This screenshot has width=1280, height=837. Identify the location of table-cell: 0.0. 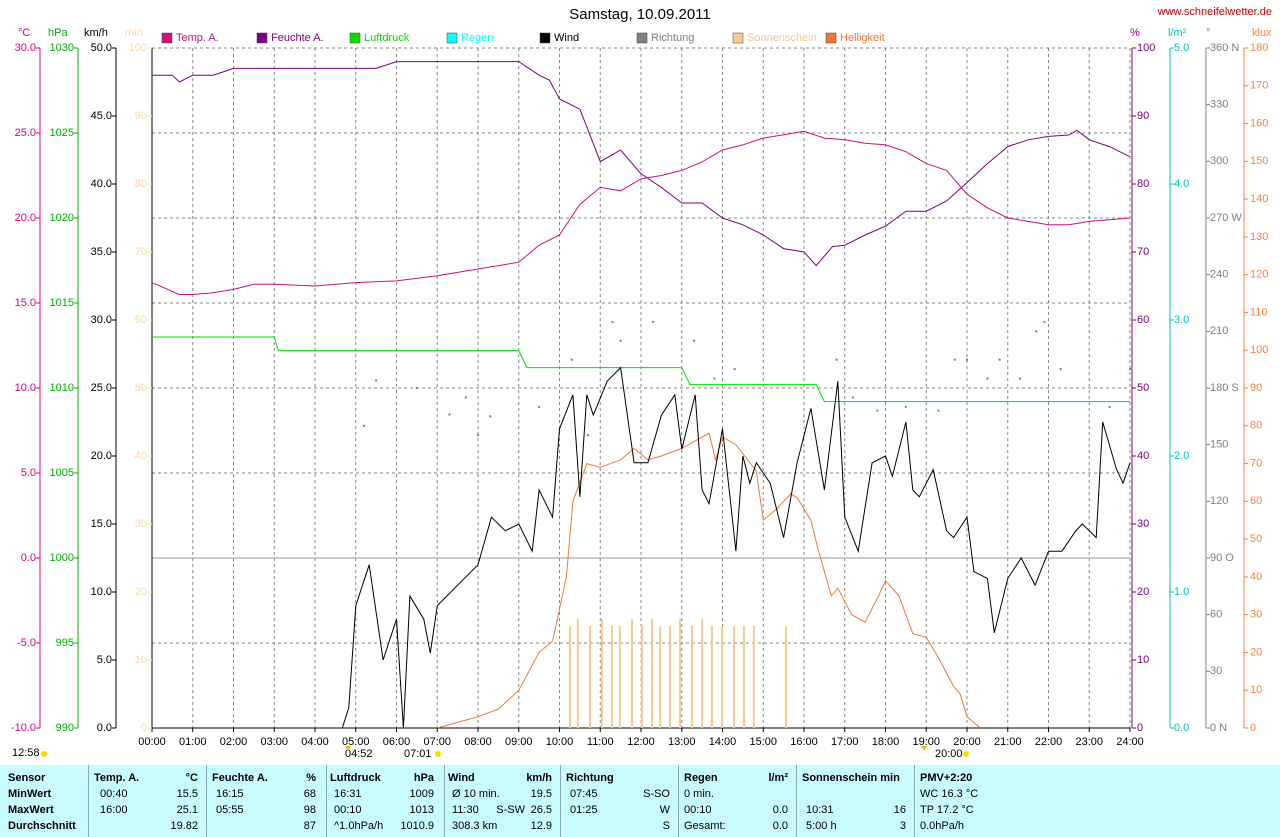
(780, 826).